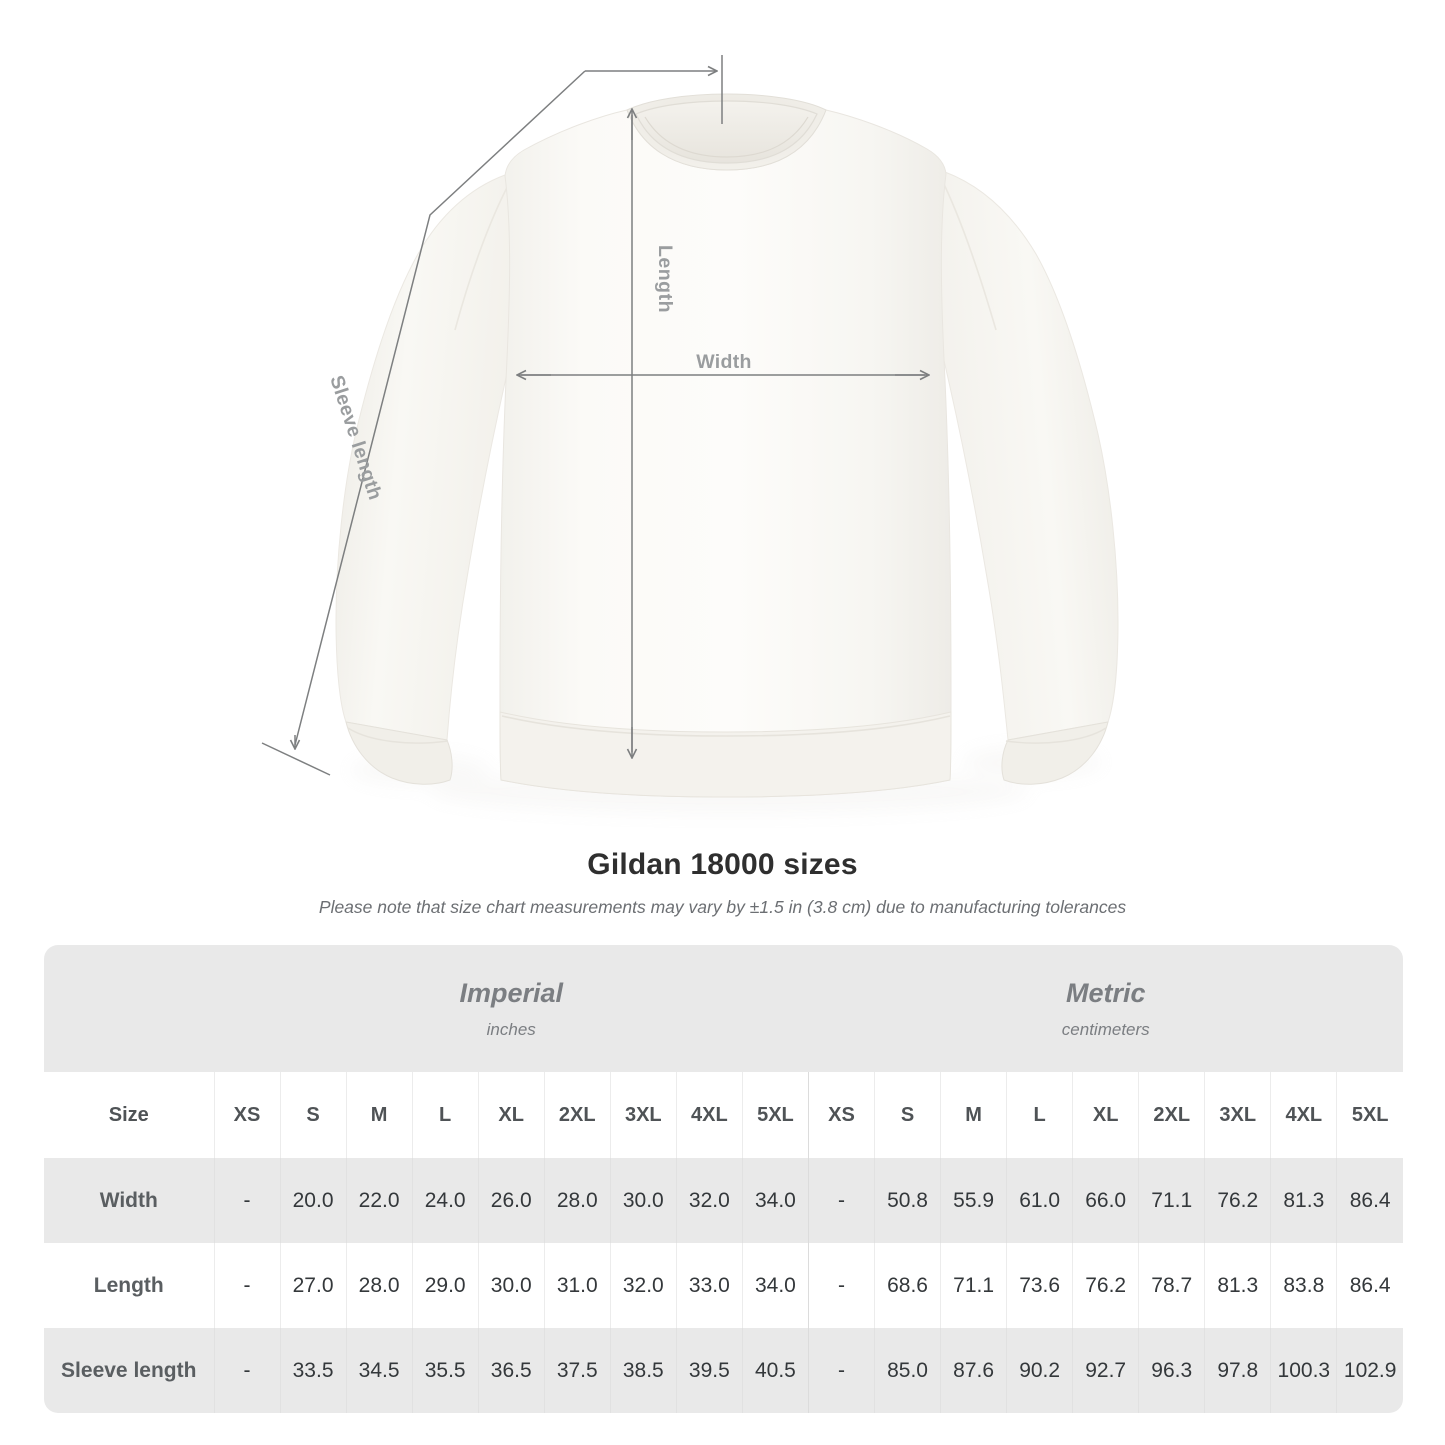 The width and height of the screenshot is (1445, 1445). Describe the element at coordinates (775, 1370) in the screenshot. I see `cell-sleeve-length-in-5xl: 40.5` at that location.